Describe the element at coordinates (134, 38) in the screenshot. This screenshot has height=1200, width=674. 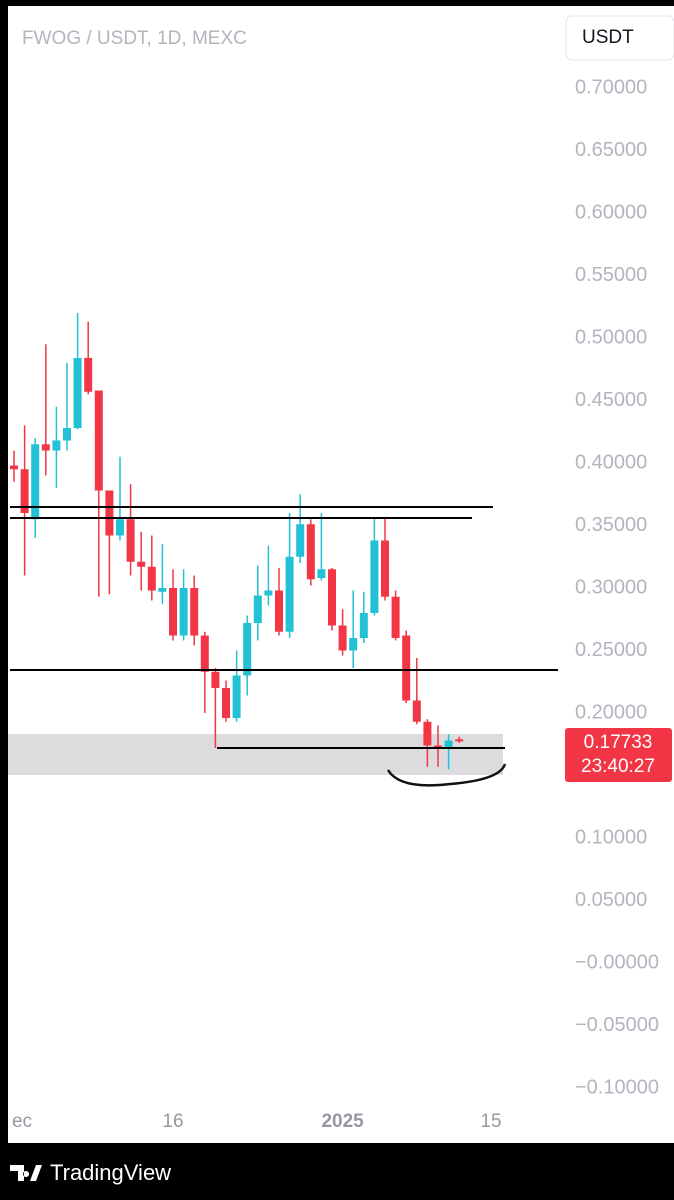
I see `chart-title: FWOG / USDT, 1D, MEXC` at that location.